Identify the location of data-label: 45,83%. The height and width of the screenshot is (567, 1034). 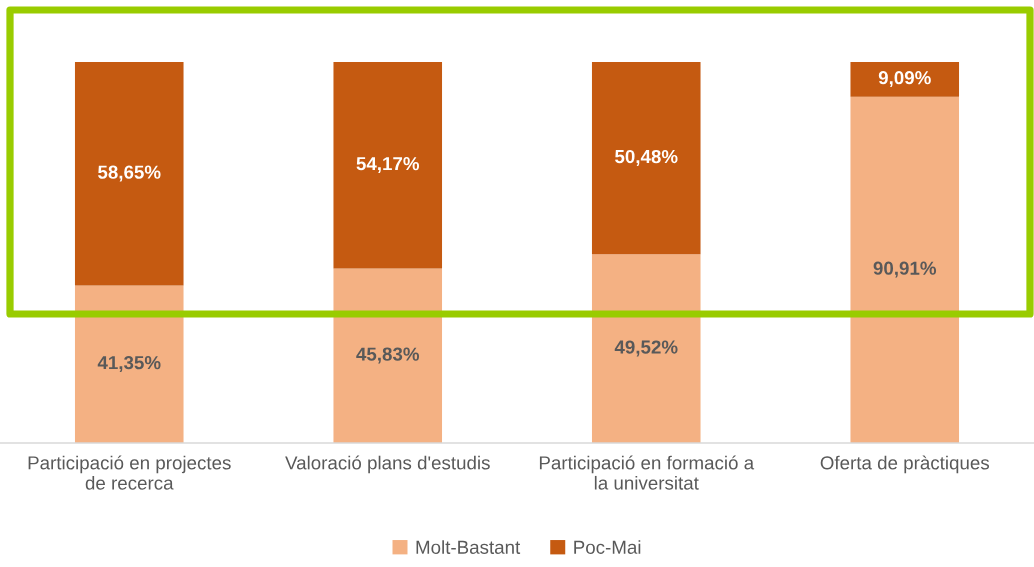
(388, 355).